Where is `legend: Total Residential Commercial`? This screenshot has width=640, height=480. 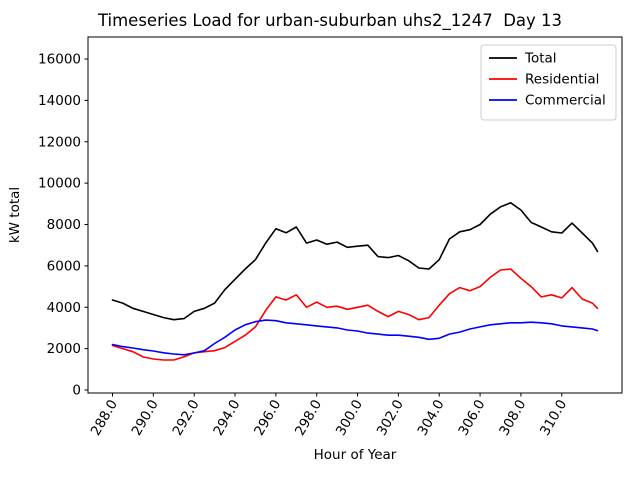 legend: Total Residential Commercial is located at coordinates (548, 82).